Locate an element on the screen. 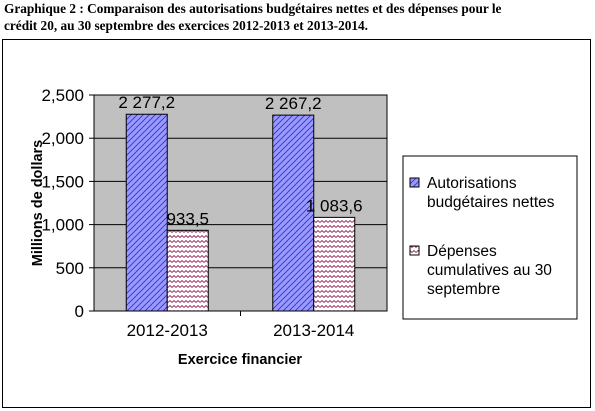 The image size is (595, 411). data-label: 933,5 is located at coordinates (187, 218).